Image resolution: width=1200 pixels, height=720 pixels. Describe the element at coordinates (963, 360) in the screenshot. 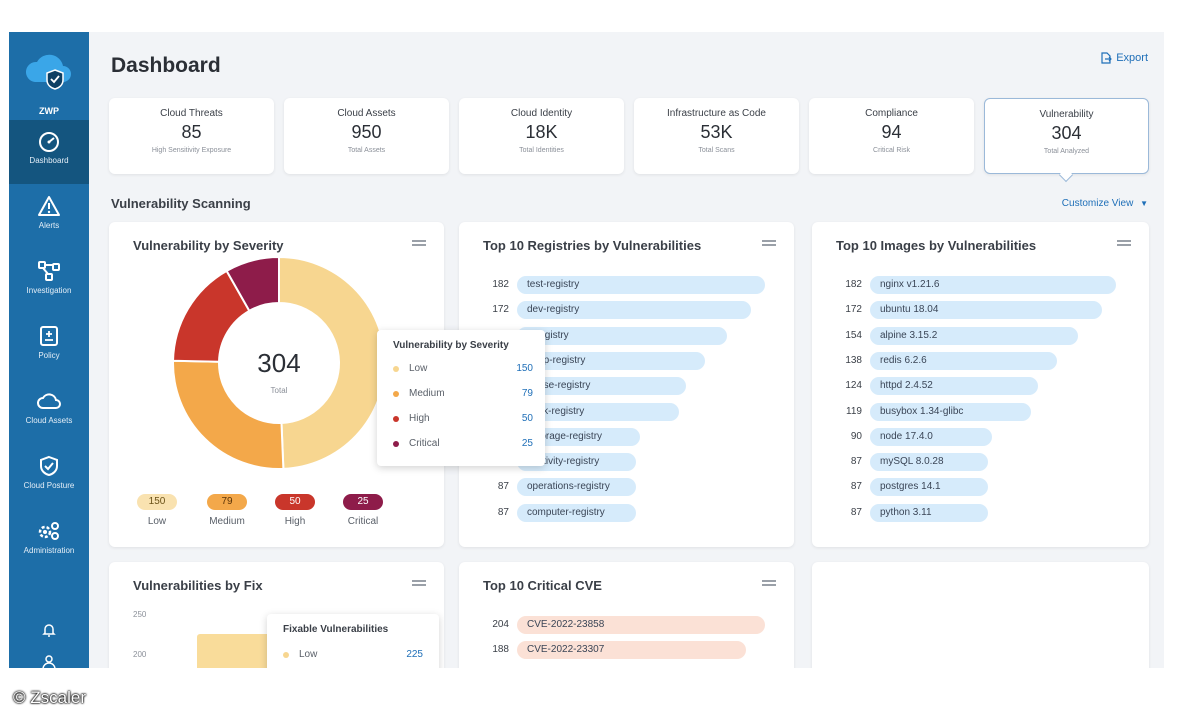

I see `bar: redis 6.2.6` at that location.